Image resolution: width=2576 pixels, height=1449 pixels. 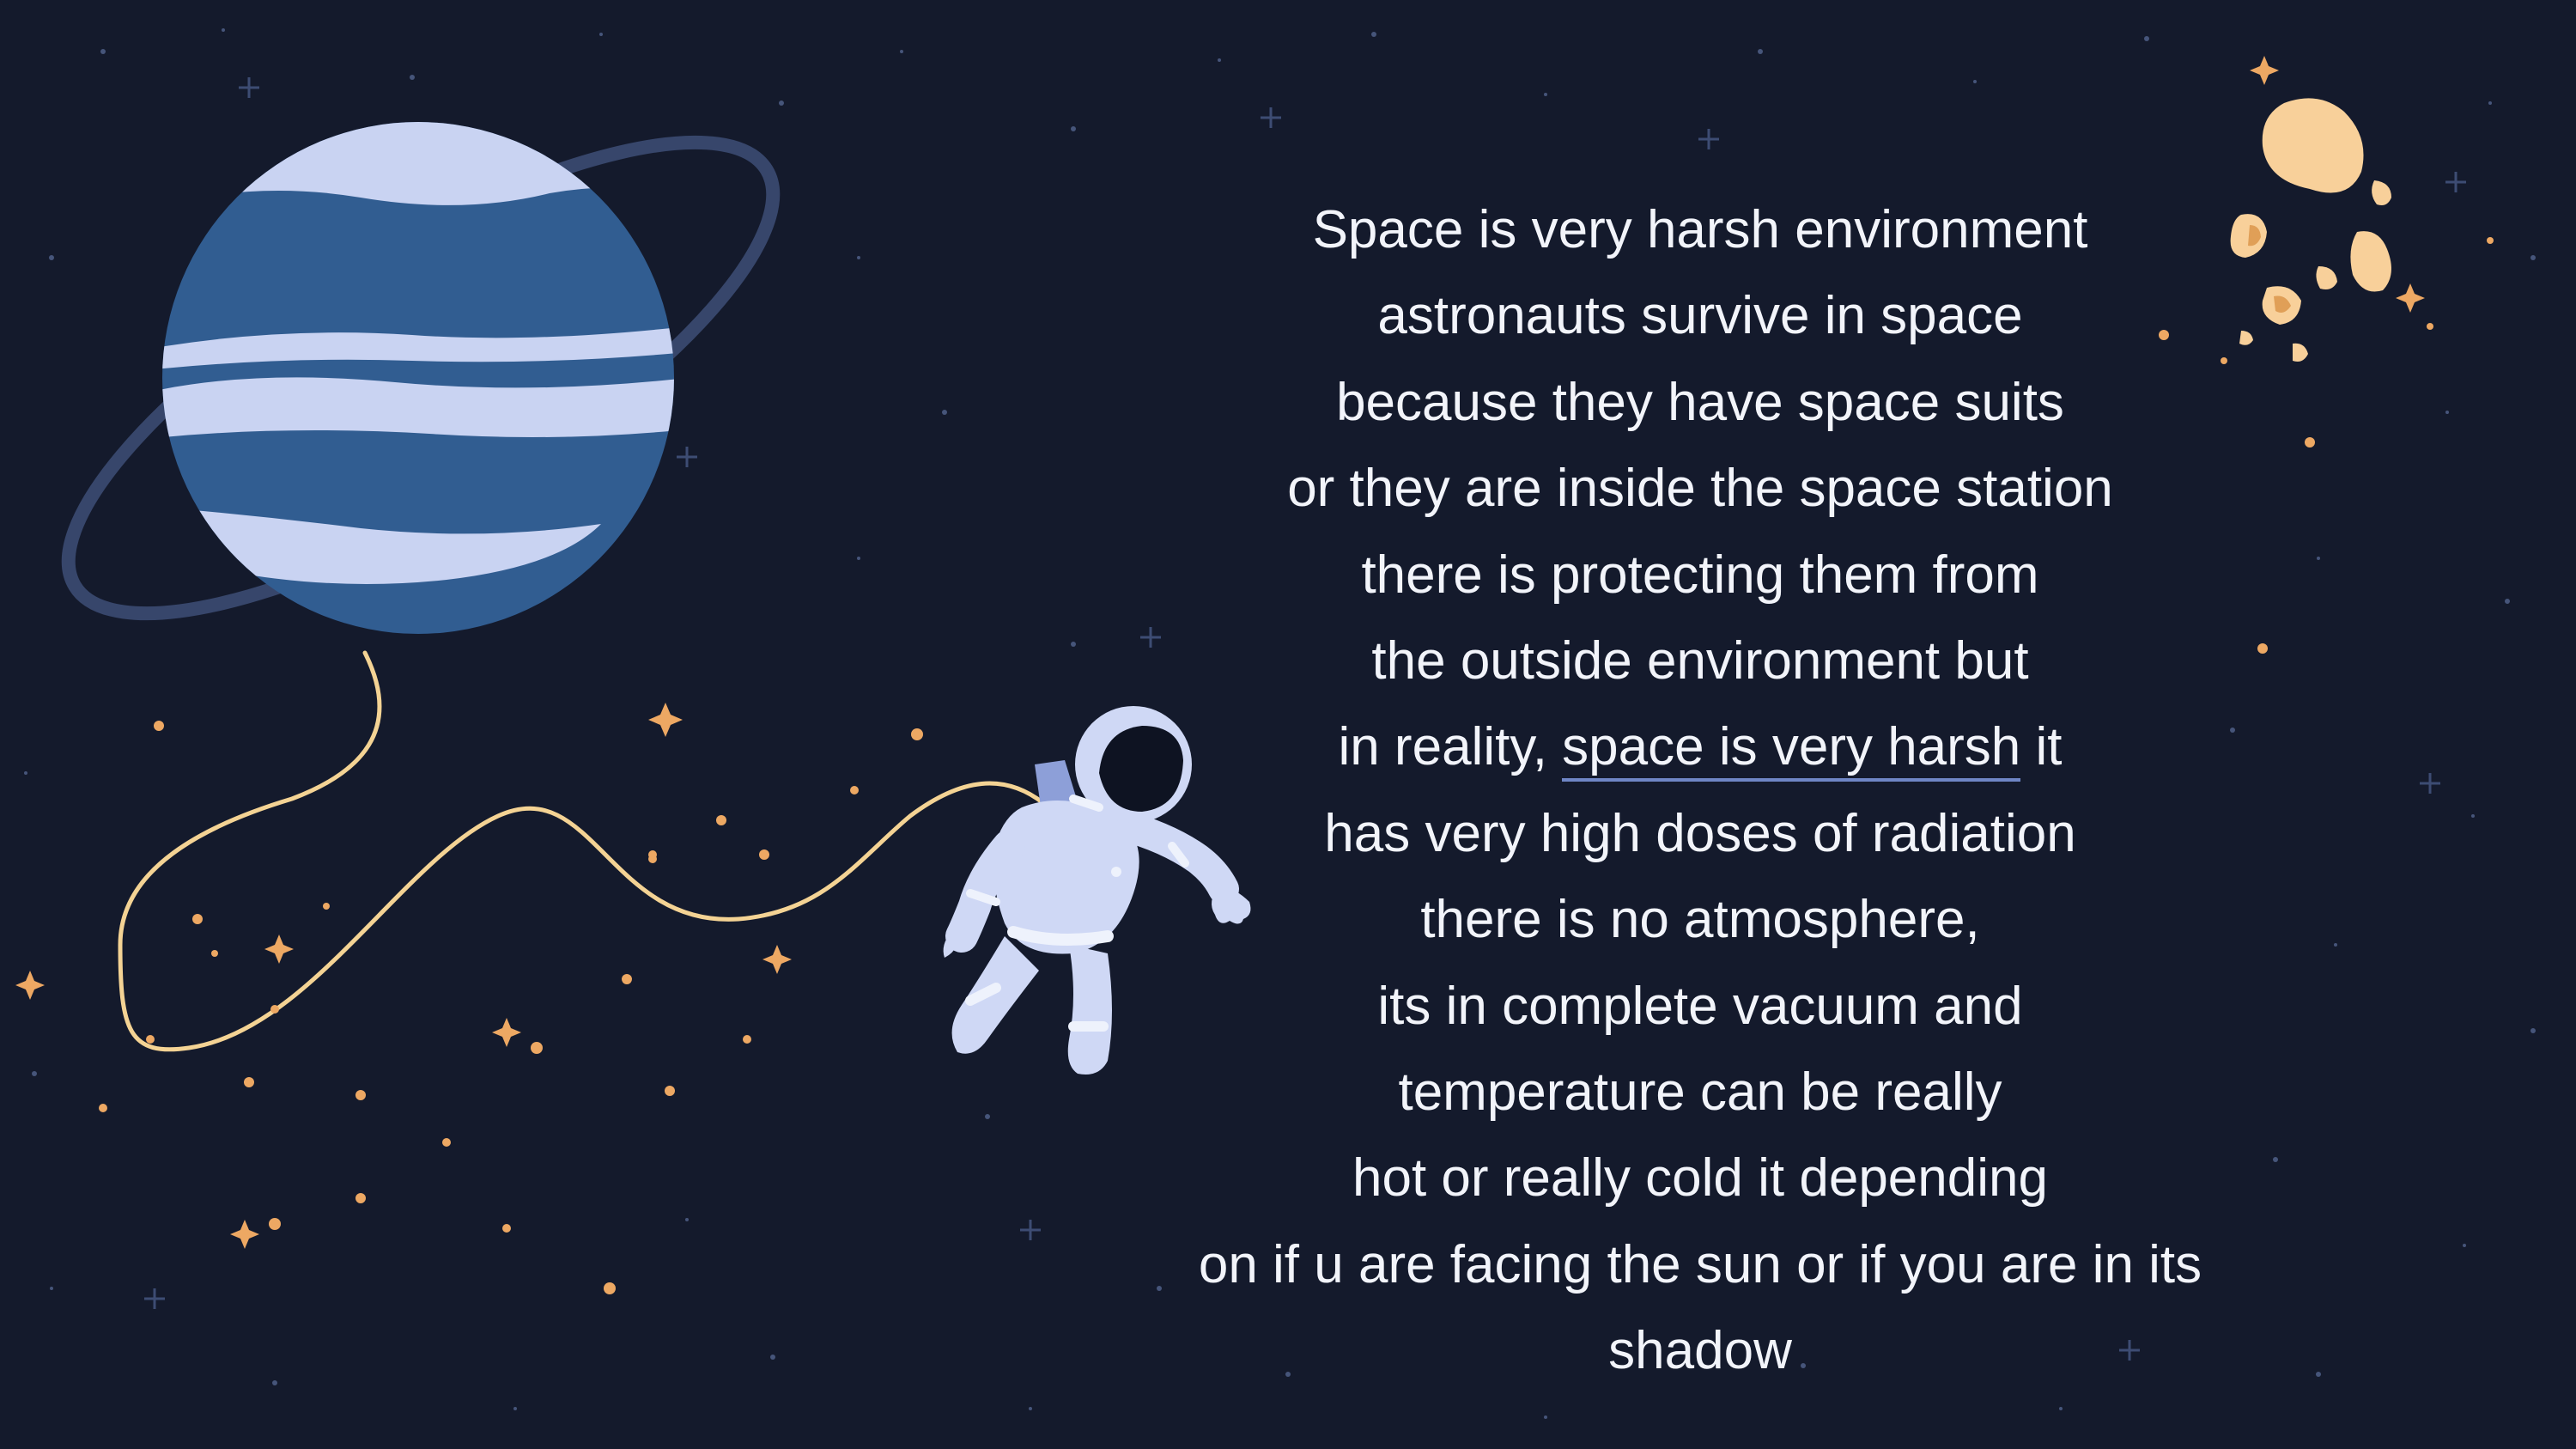 What do you see at coordinates (1700, 229) in the screenshot?
I see `text-line-1: Space is very harsh environment` at bounding box center [1700, 229].